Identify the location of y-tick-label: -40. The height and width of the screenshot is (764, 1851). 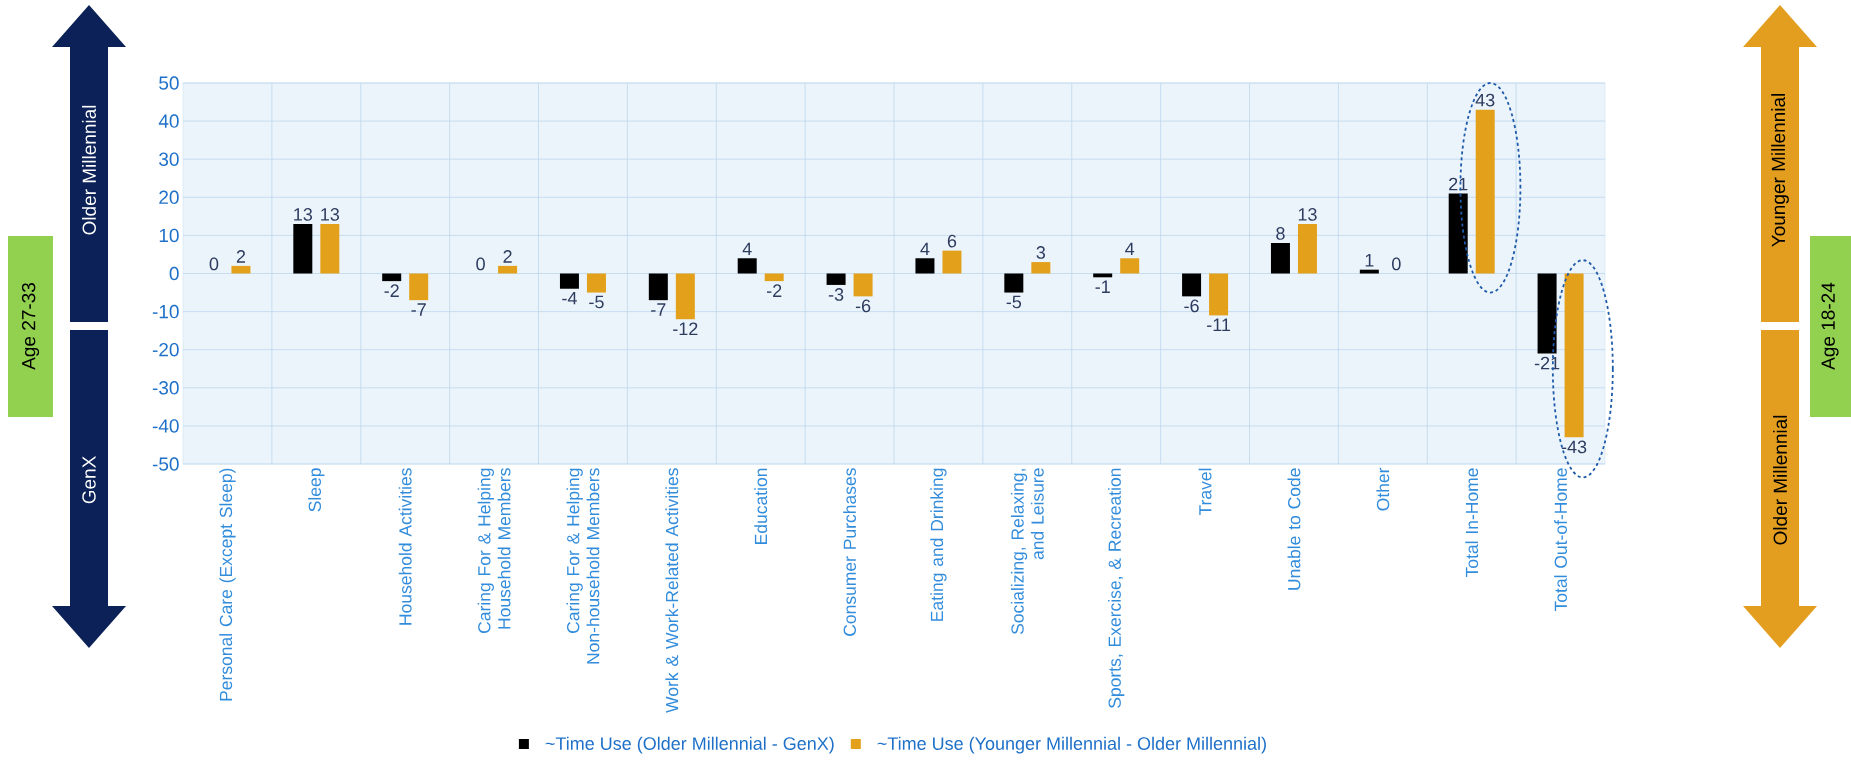
(165, 426).